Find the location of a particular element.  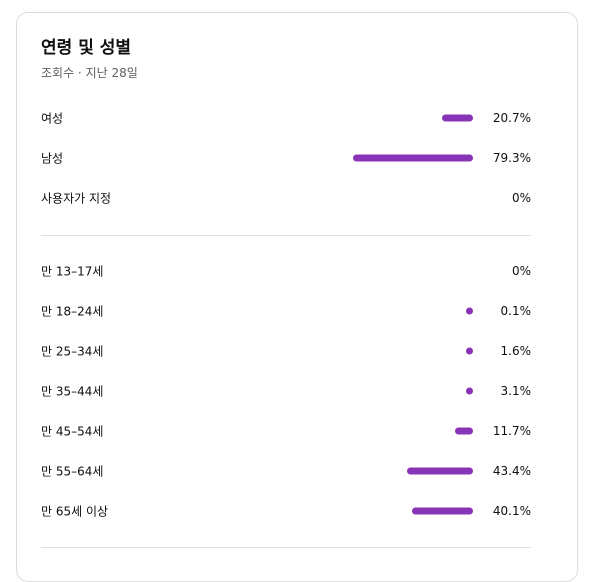

age-percent: 11.7% is located at coordinates (511, 431).